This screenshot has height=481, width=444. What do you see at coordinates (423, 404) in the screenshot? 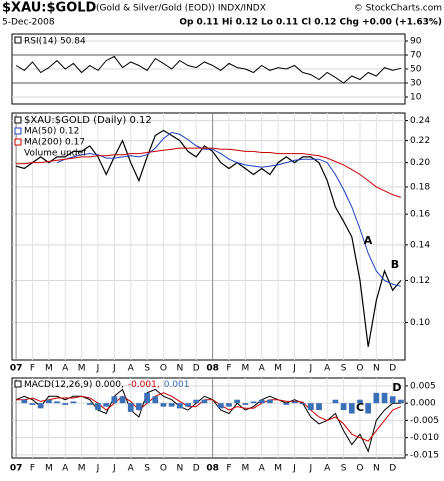
I see `y-tick-label: 0.000` at bounding box center [423, 404].